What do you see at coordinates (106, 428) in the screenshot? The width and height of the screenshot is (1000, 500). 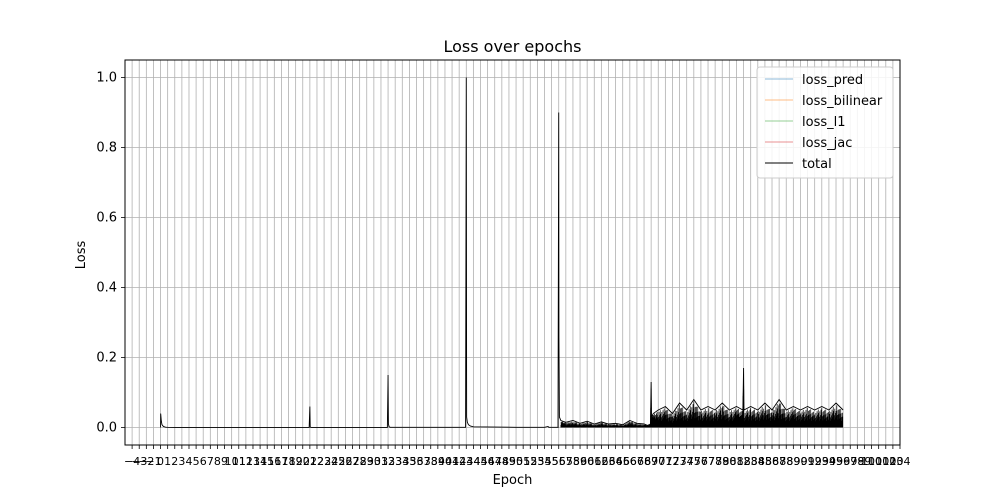 I see `y-tick-label: 0.0` at bounding box center [106, 428].